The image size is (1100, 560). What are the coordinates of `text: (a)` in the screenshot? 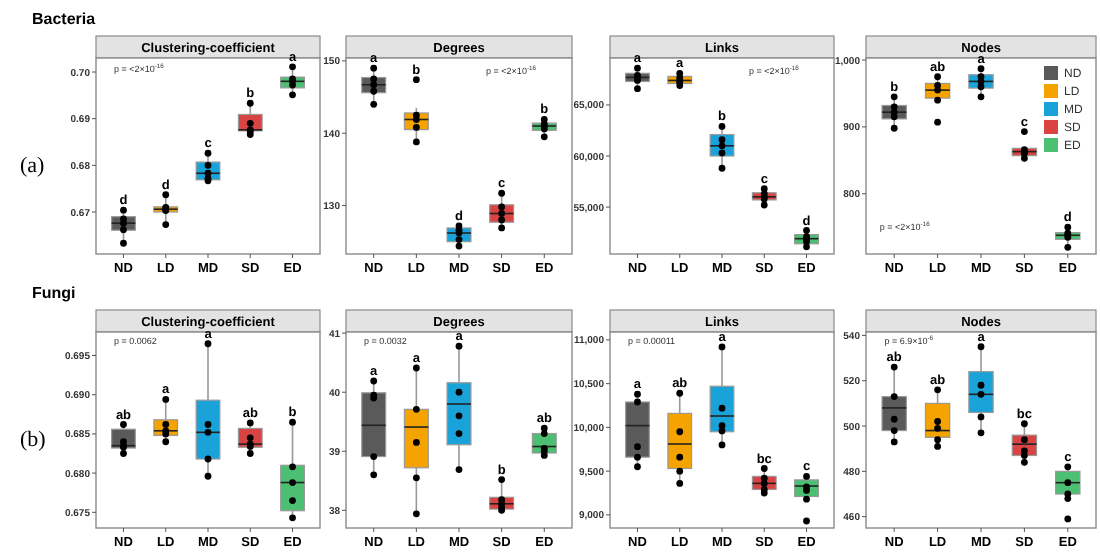 It's located at (33, 166).